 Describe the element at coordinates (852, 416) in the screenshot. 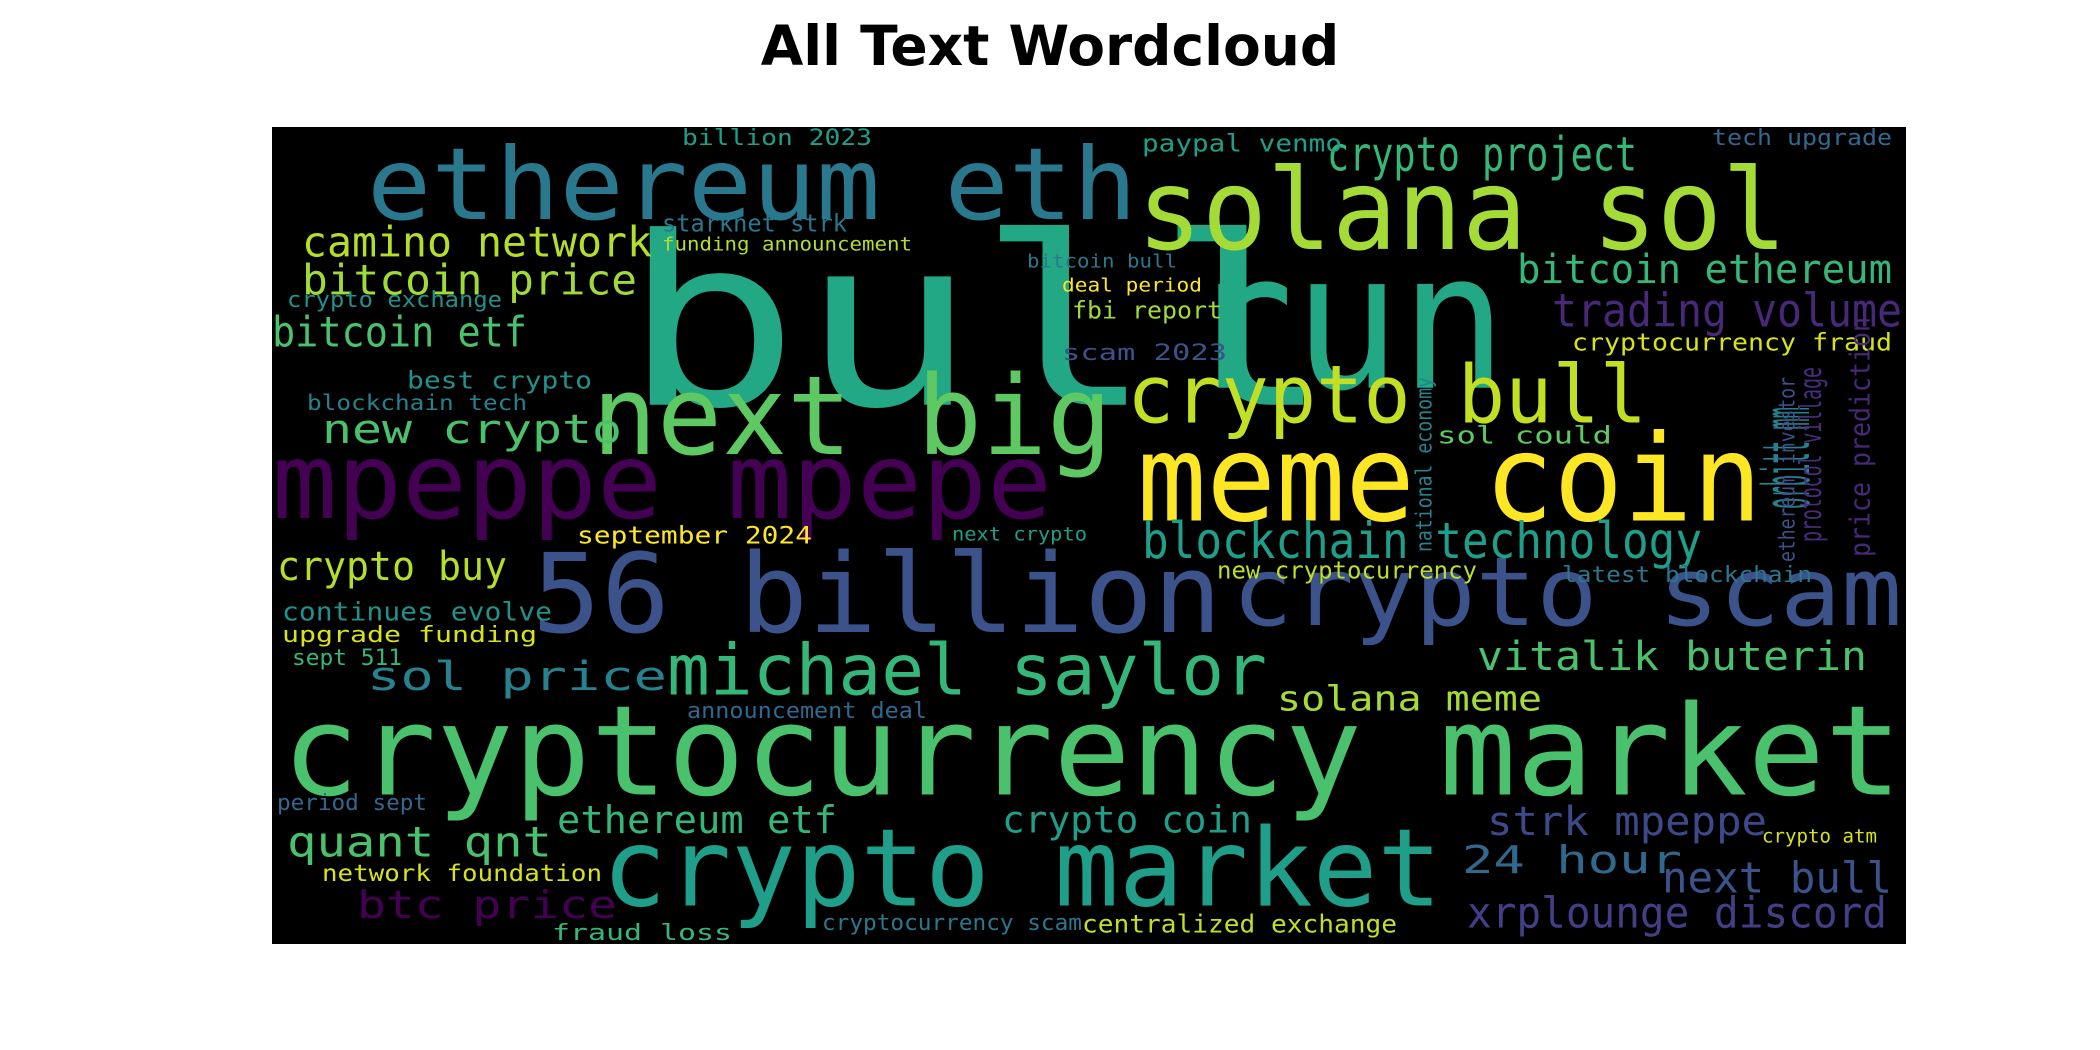

I see `word-next-big: next big` at that location.